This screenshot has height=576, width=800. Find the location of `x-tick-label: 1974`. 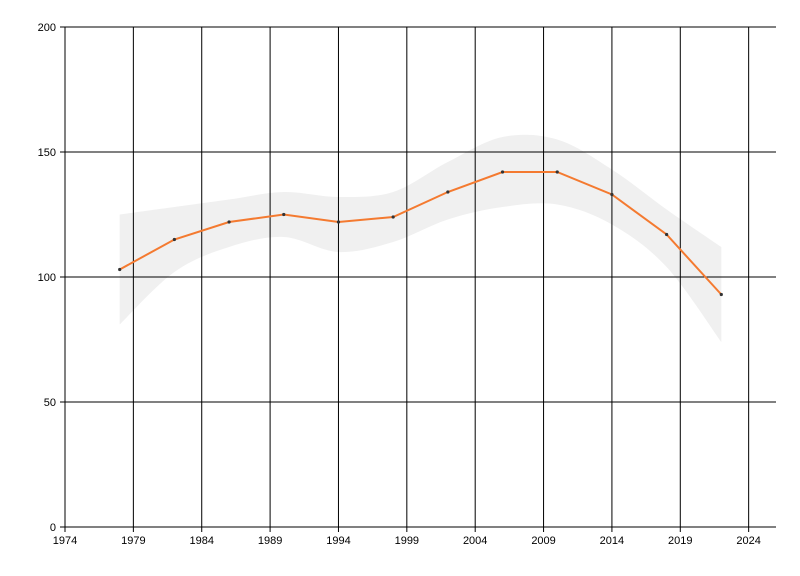

x-tick-label: 1974 is located at coordinates (65, 541).